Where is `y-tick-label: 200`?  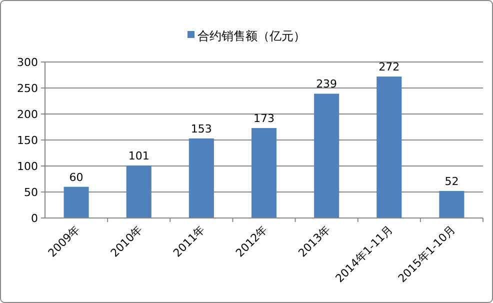
y-tick-label: 200 is located at coordinates (27, 114).